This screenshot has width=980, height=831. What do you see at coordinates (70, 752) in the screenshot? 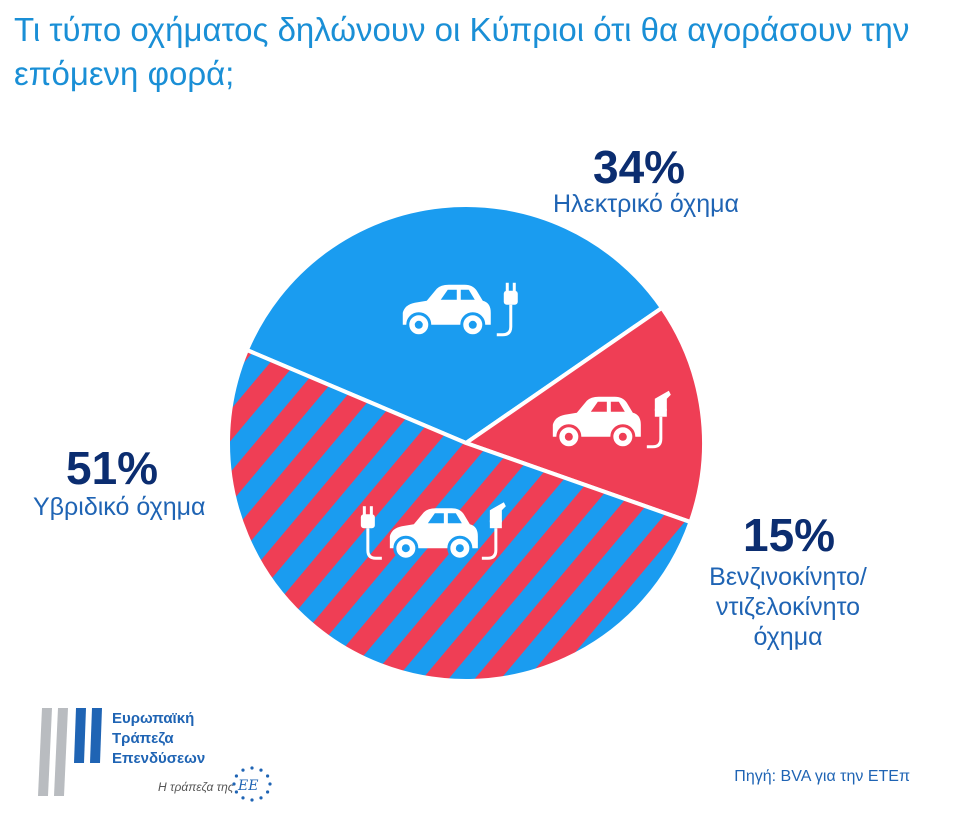
I see `eib-logo-icon` at bounding box center [70, 752].